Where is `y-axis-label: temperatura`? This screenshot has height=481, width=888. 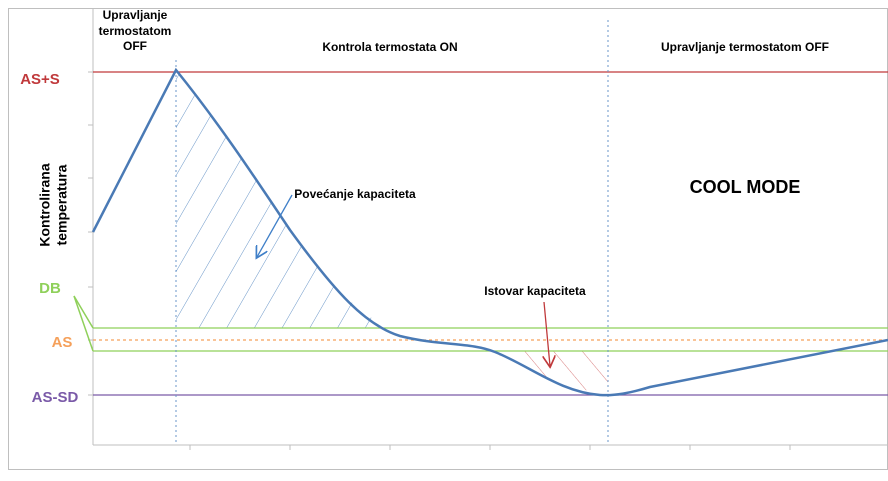 y-axis-label: temperatura is located at coordinates (62, 204).